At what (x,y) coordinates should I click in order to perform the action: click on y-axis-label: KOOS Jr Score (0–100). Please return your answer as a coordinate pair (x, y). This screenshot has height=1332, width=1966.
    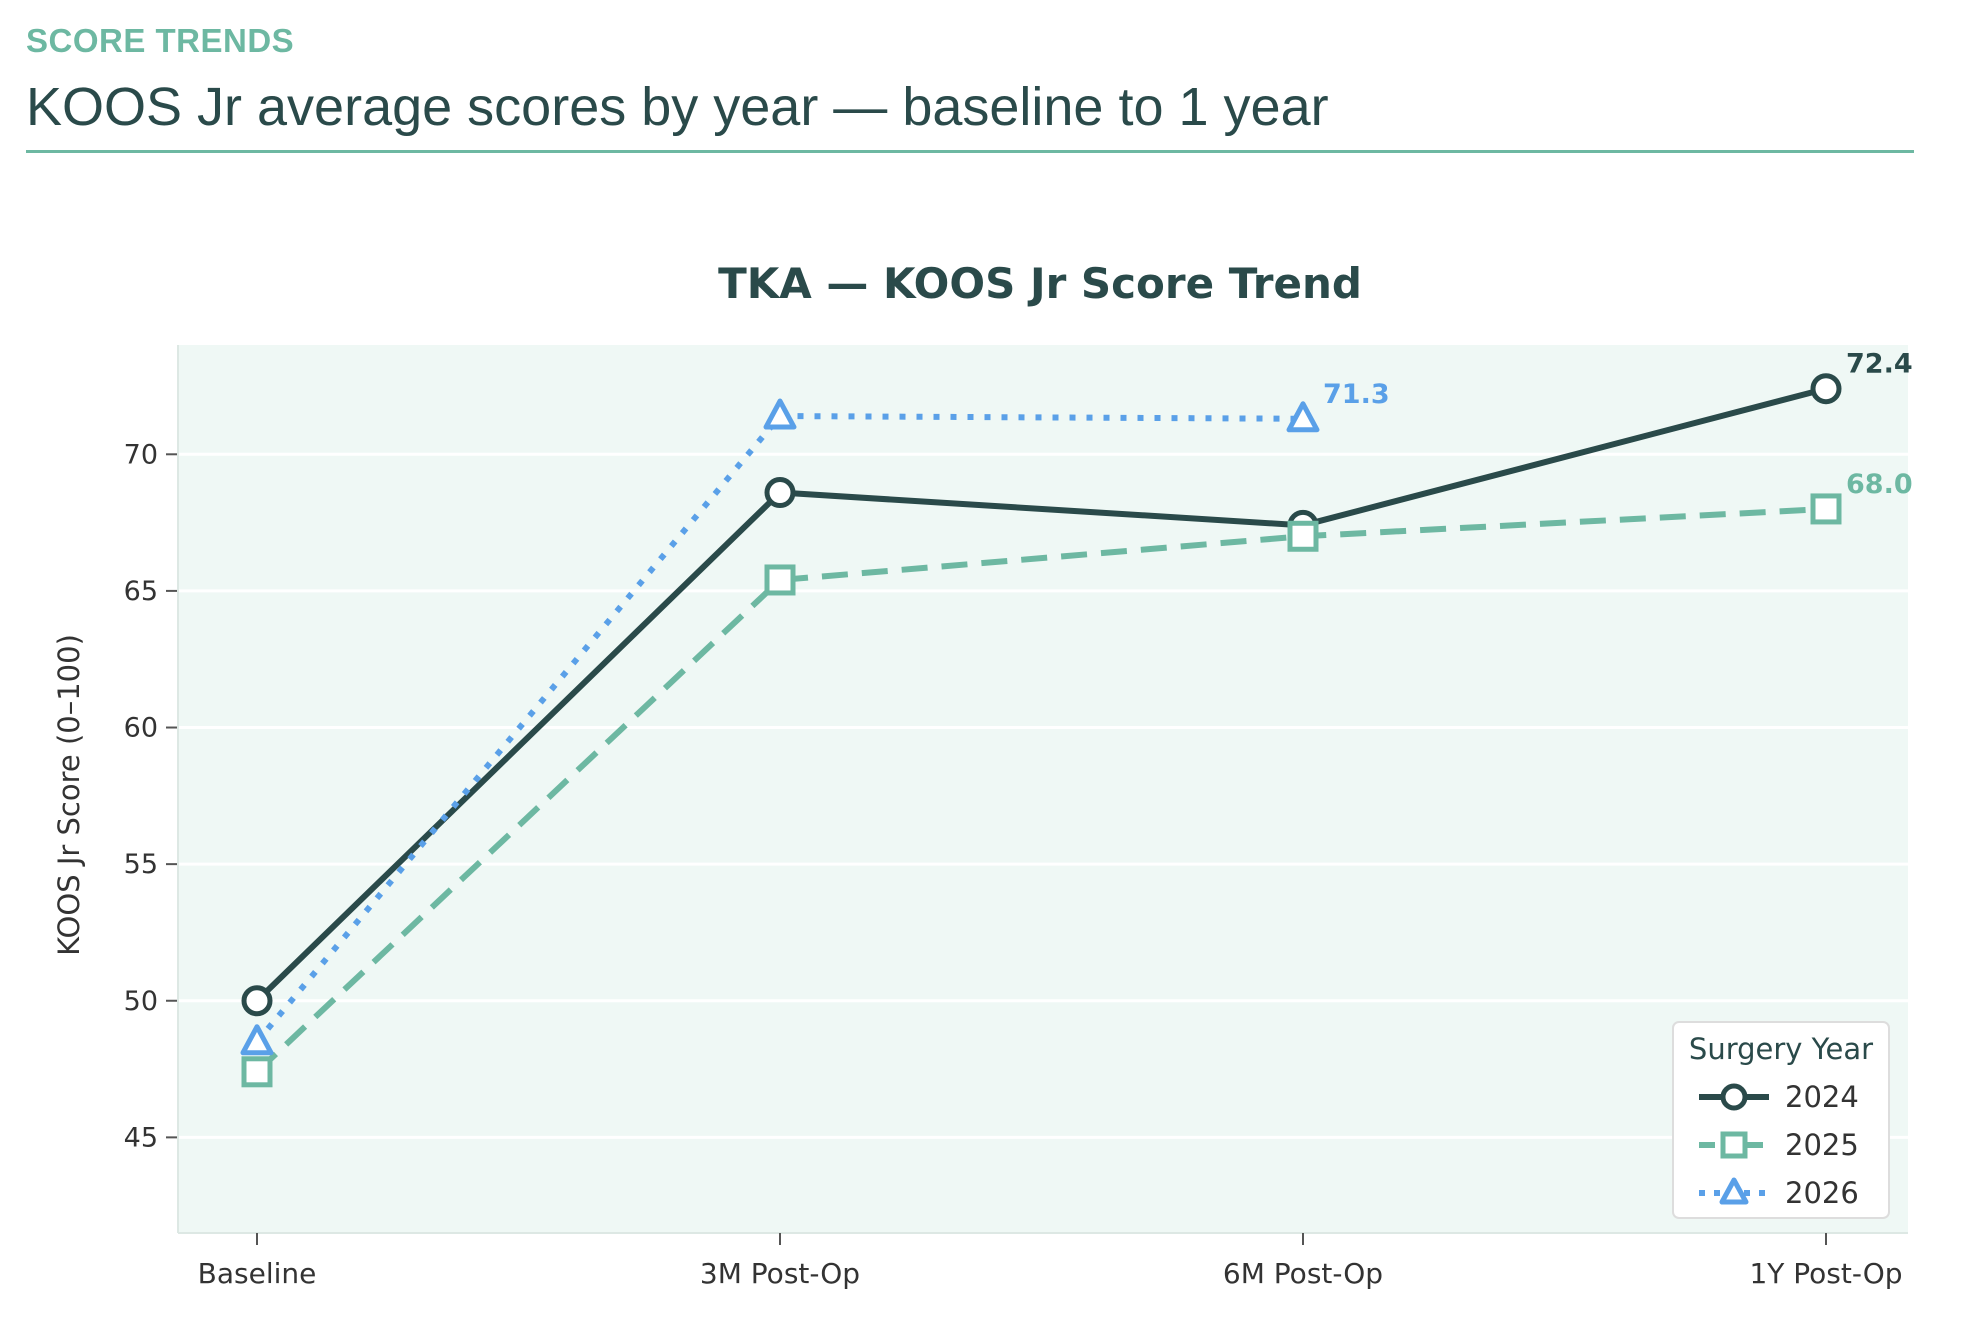
    Looking at the image, I should click on (69, 795).